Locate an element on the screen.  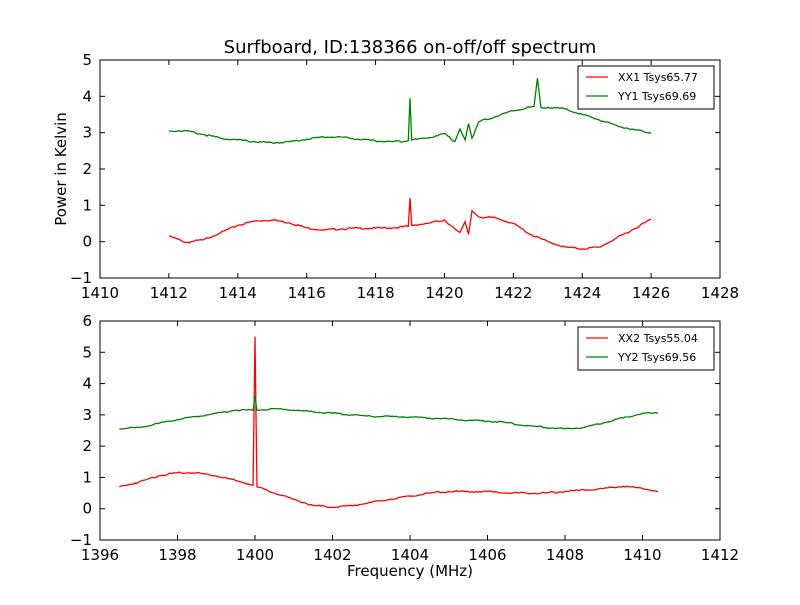
x-tick-label: 1414 is located at coordinates (238, 293).